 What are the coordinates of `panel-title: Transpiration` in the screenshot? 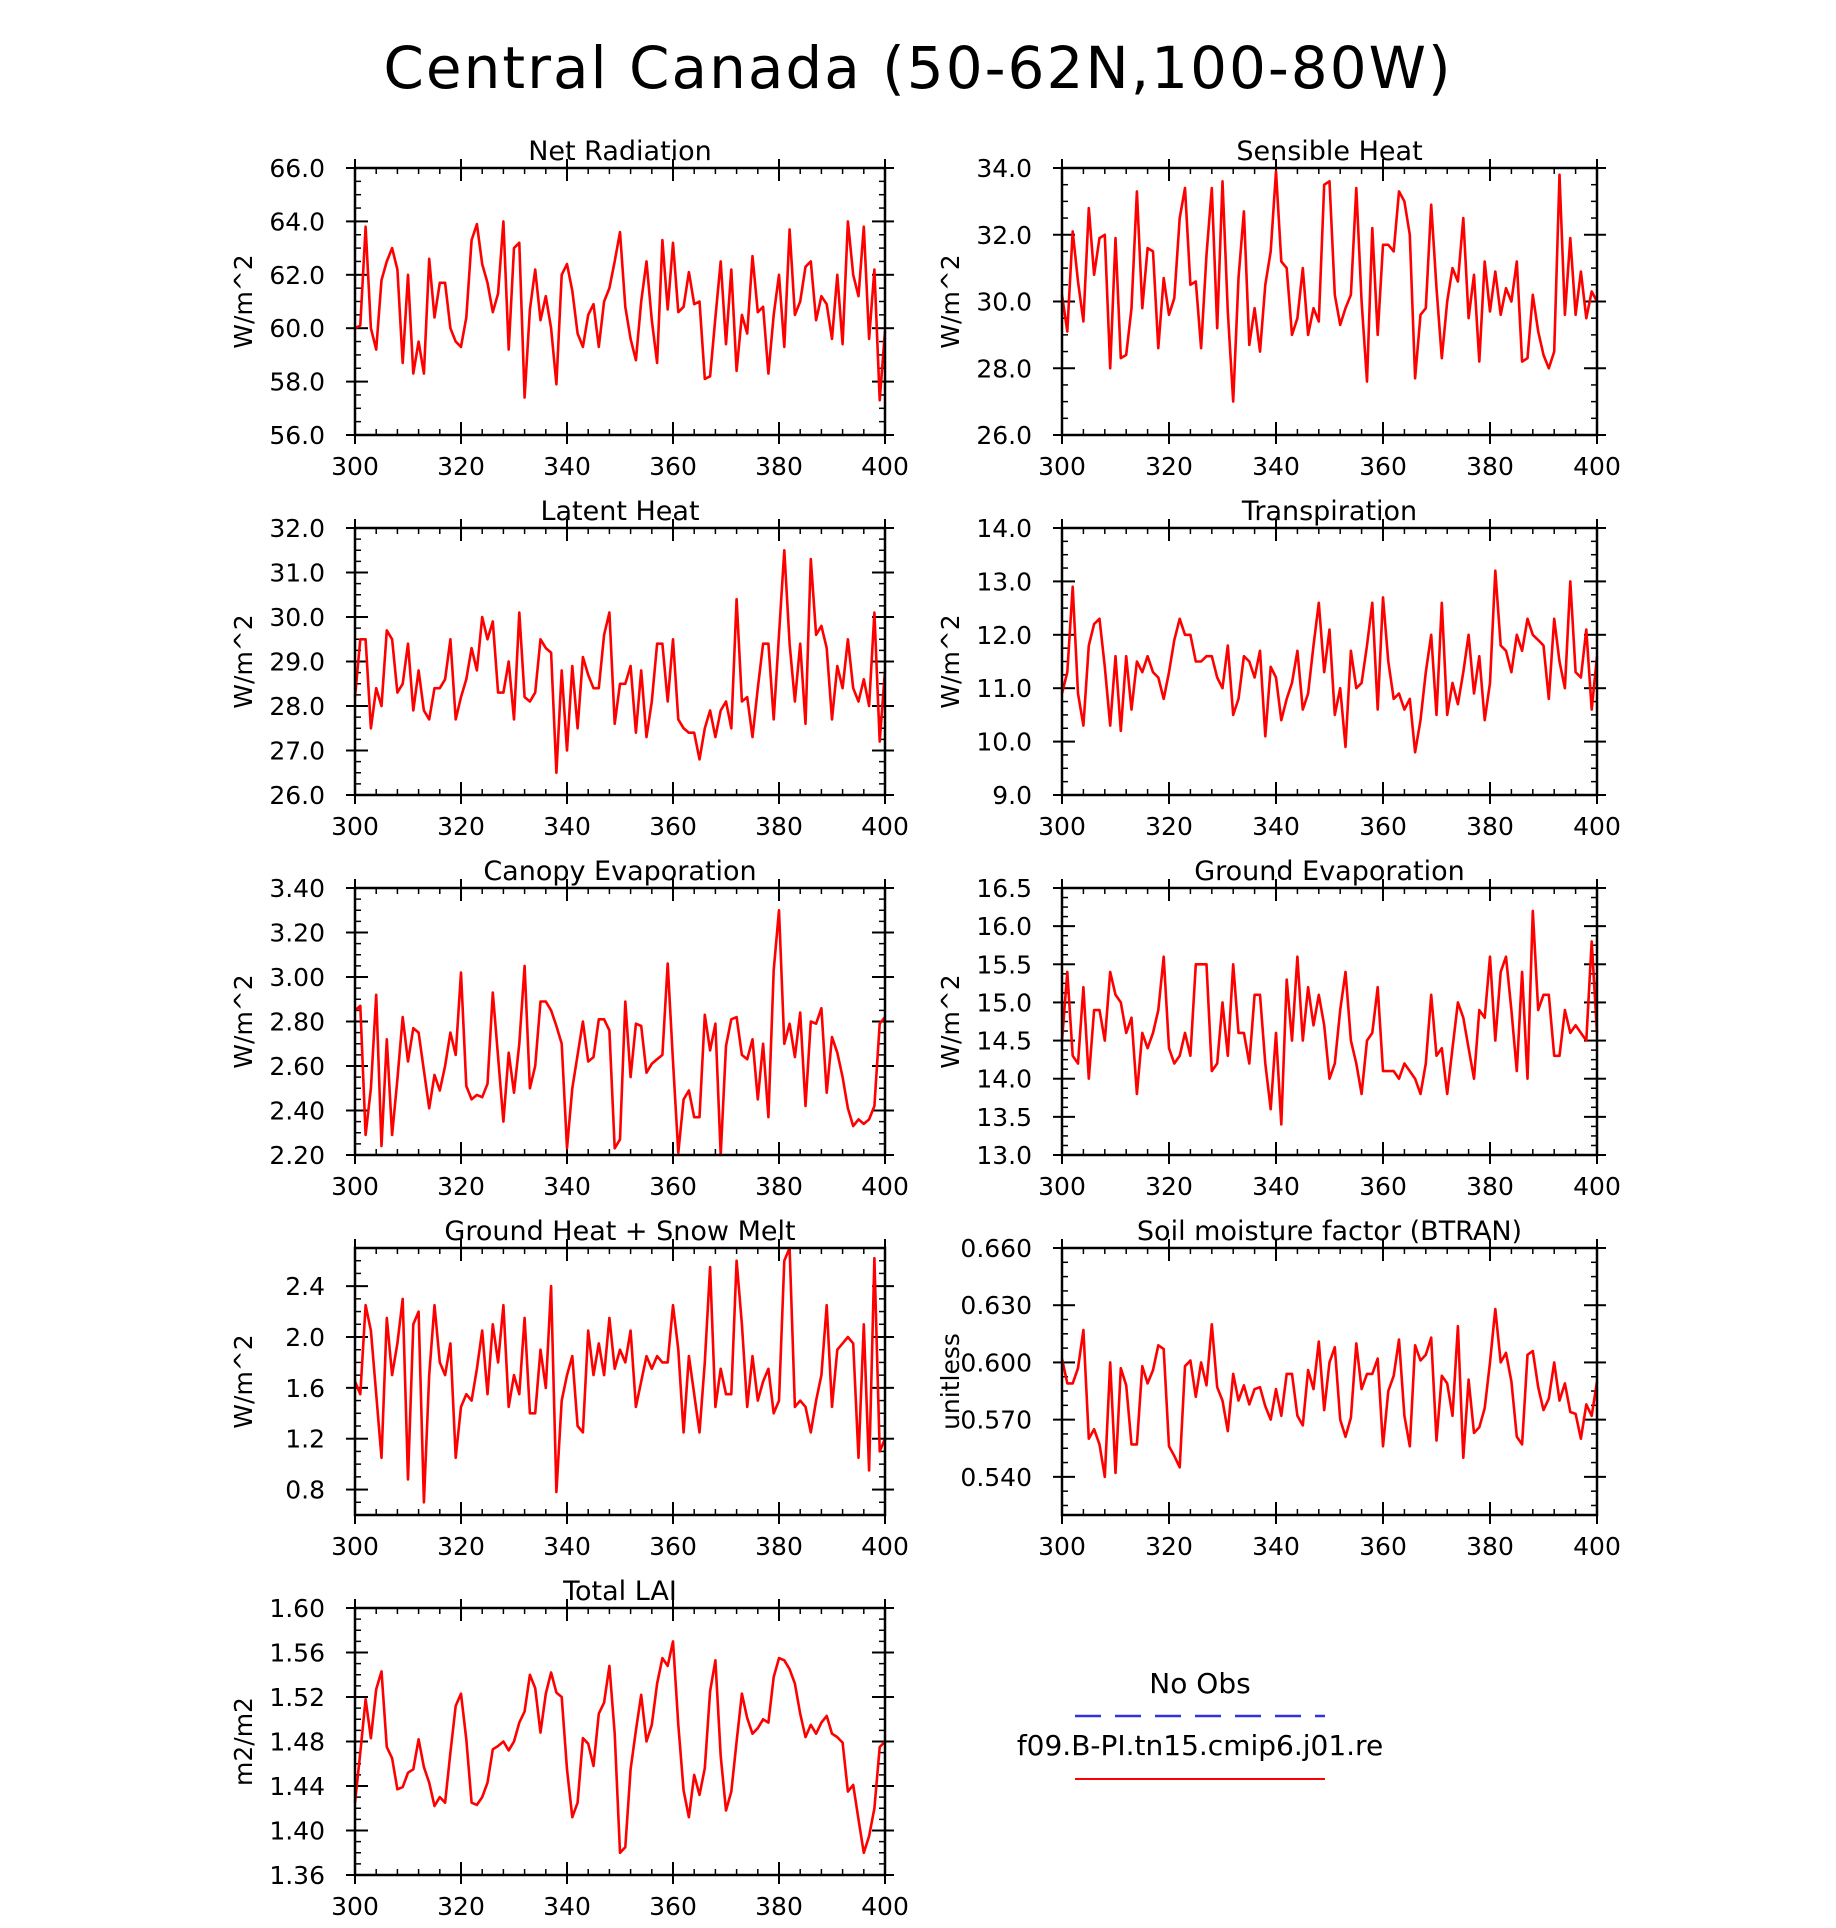 It's located at (1329, 511).